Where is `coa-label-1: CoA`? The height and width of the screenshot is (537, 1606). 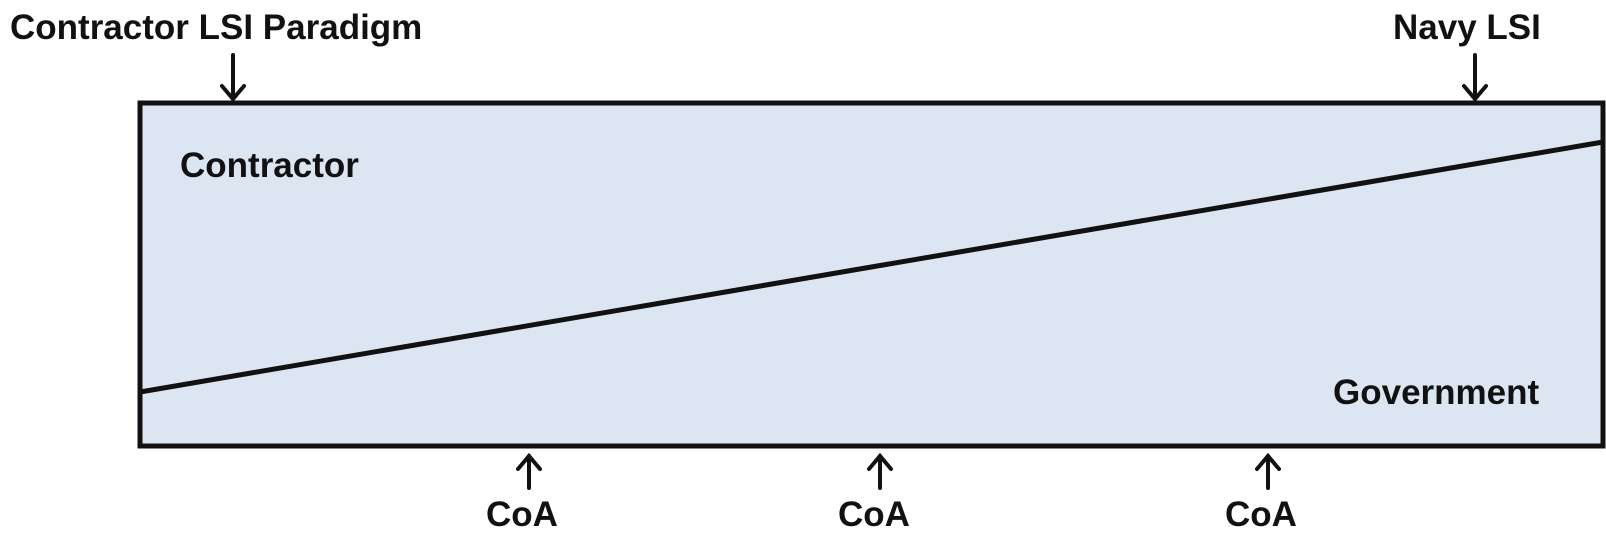
coa-label-1: CoA is located at coordinates (522, 514).